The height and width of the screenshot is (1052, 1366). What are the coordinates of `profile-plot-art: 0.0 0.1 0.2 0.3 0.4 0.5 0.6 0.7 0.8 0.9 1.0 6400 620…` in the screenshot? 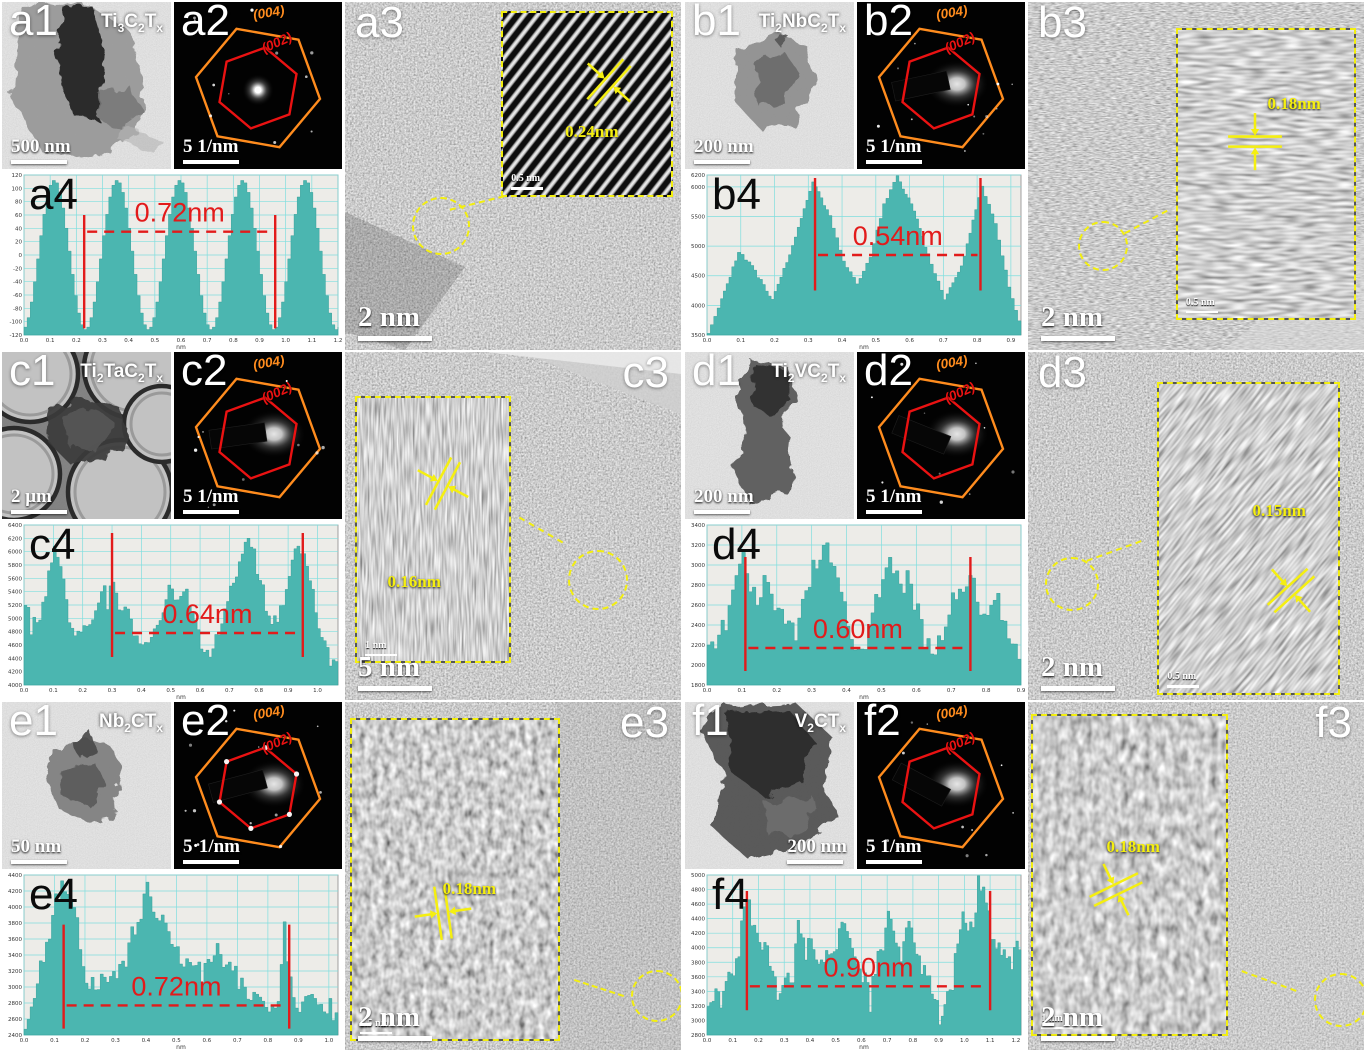 It's located at (173, 611).